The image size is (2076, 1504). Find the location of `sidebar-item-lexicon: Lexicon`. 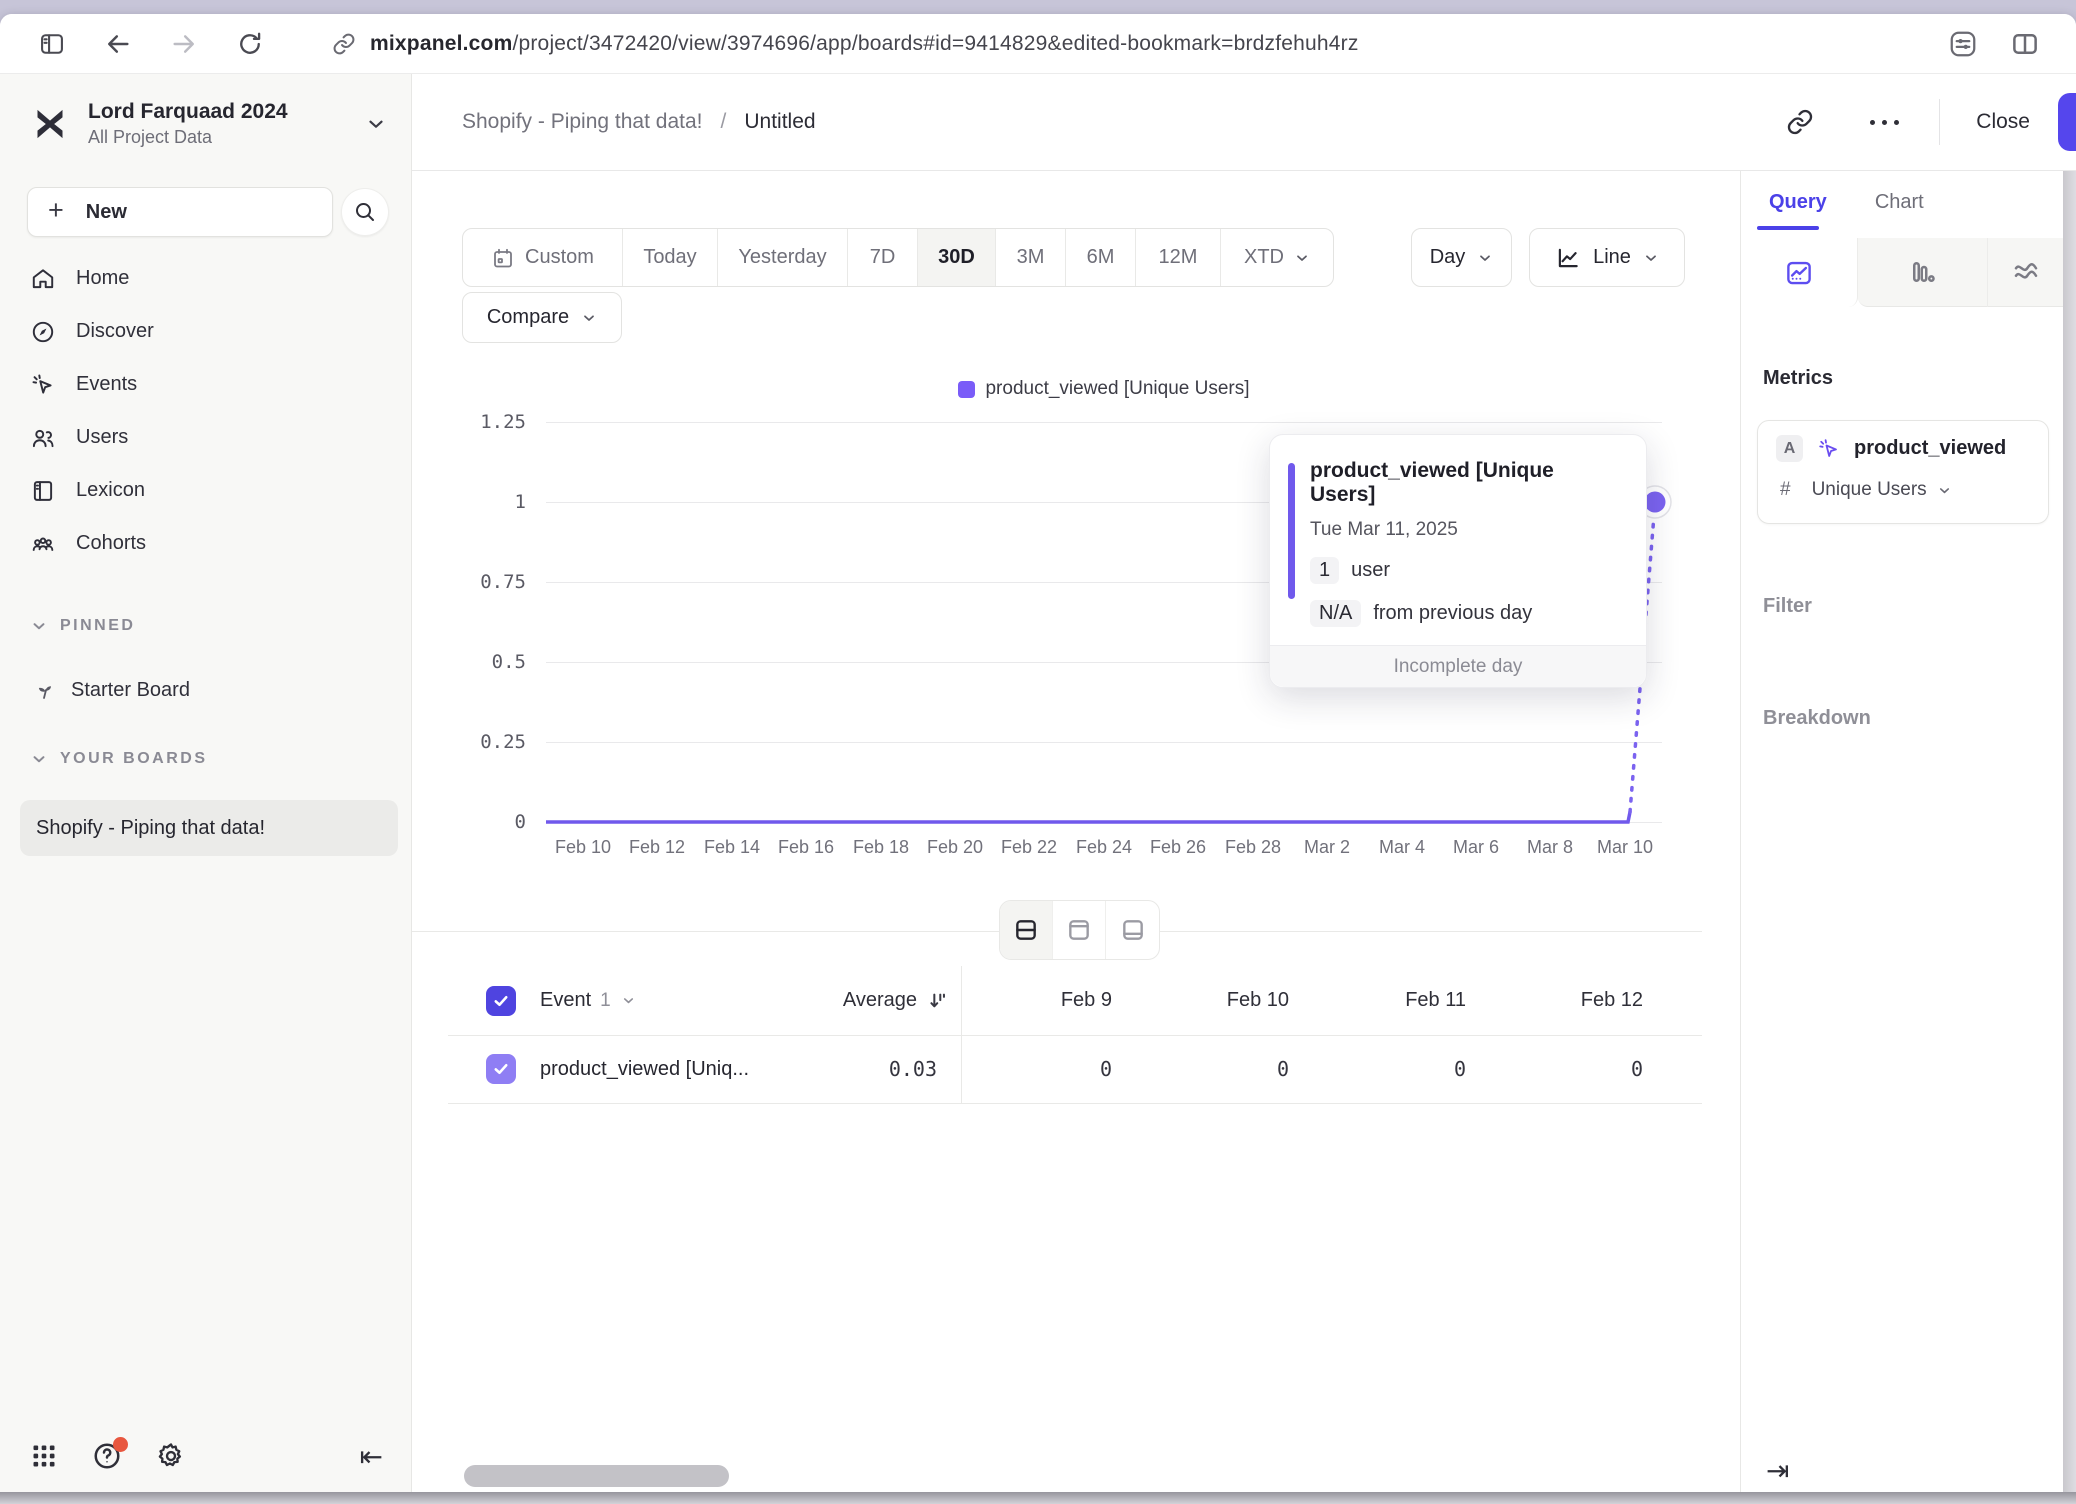

sidebar-item-lexicon: Lexicon is located at coordinates (205, 490).